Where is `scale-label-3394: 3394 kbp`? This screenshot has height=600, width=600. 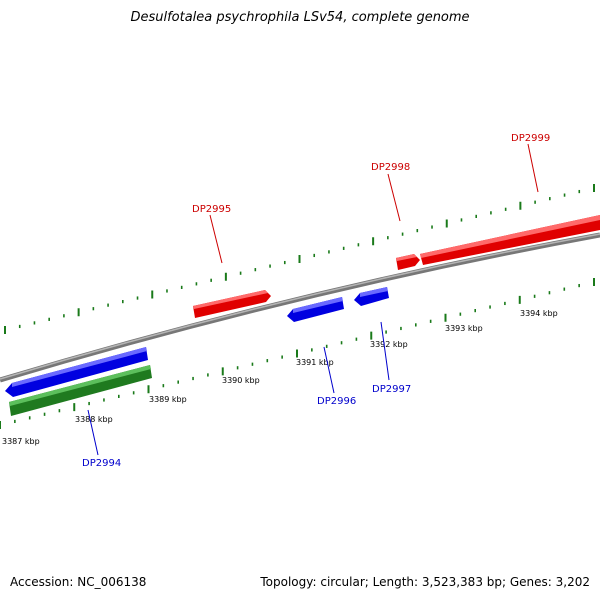
scale-label-3394: 3394 kbp is located at coordinates (539, 313).